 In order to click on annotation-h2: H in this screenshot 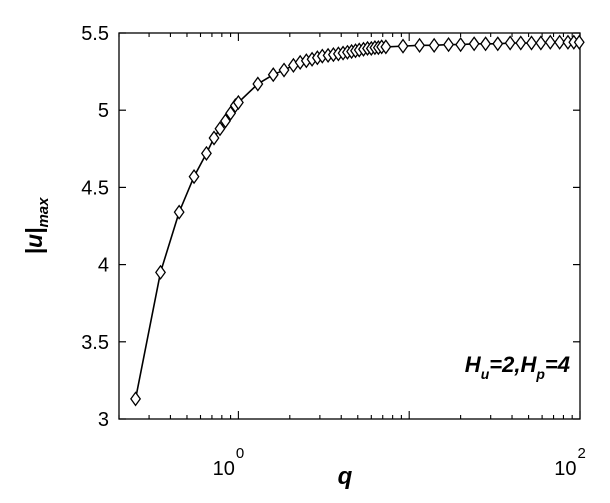, I will do `click(528, 364)`.